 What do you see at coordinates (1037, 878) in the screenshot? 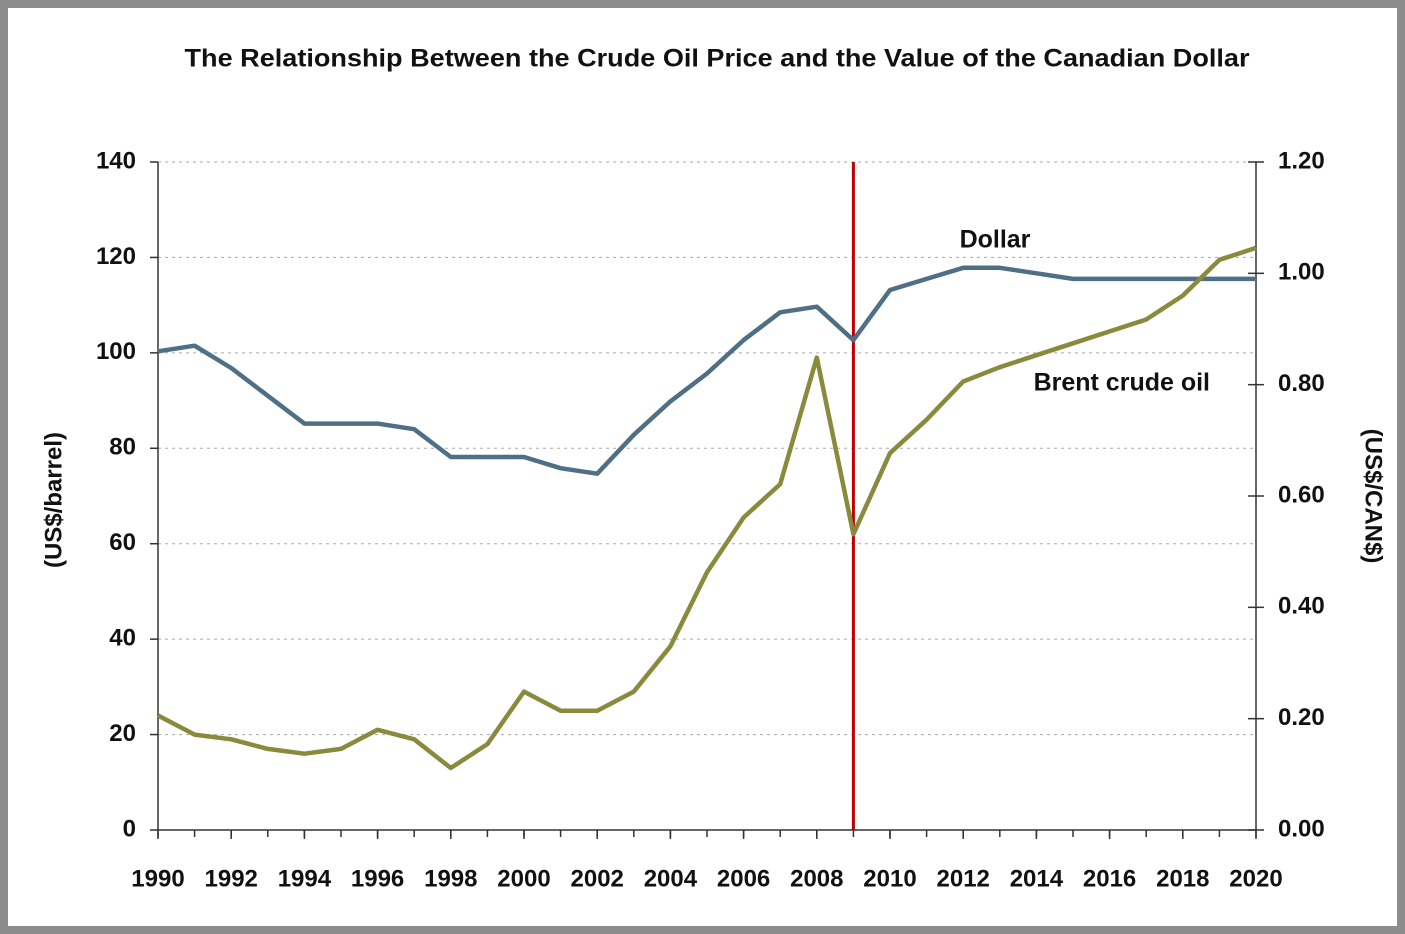
I see `x-tick-label: 2014` at bounding box center [1037, 878].